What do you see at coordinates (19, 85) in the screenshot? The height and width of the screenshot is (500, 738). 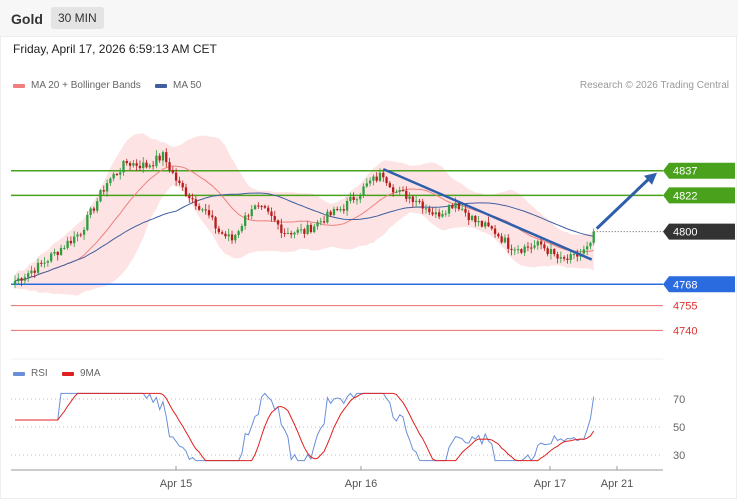 I see `ma20-swatch` at bounding box center [19, 85].